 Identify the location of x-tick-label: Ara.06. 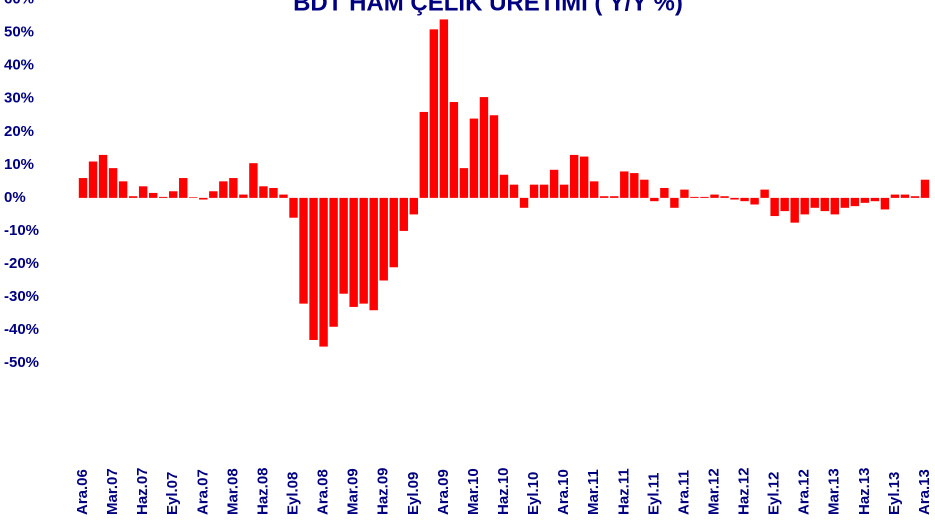
(82, 492).